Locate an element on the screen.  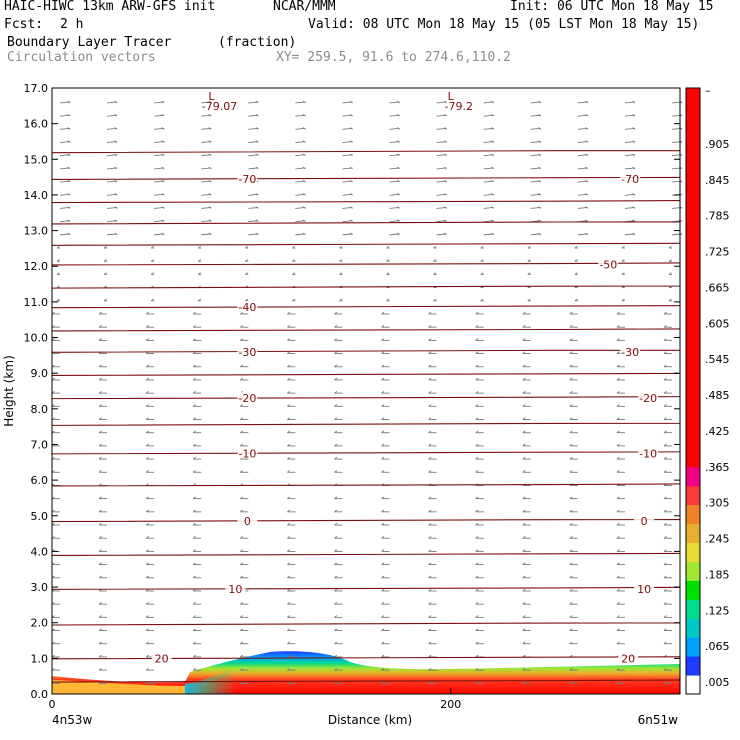
colorbar-label: – is located at coordinates (708, 90).